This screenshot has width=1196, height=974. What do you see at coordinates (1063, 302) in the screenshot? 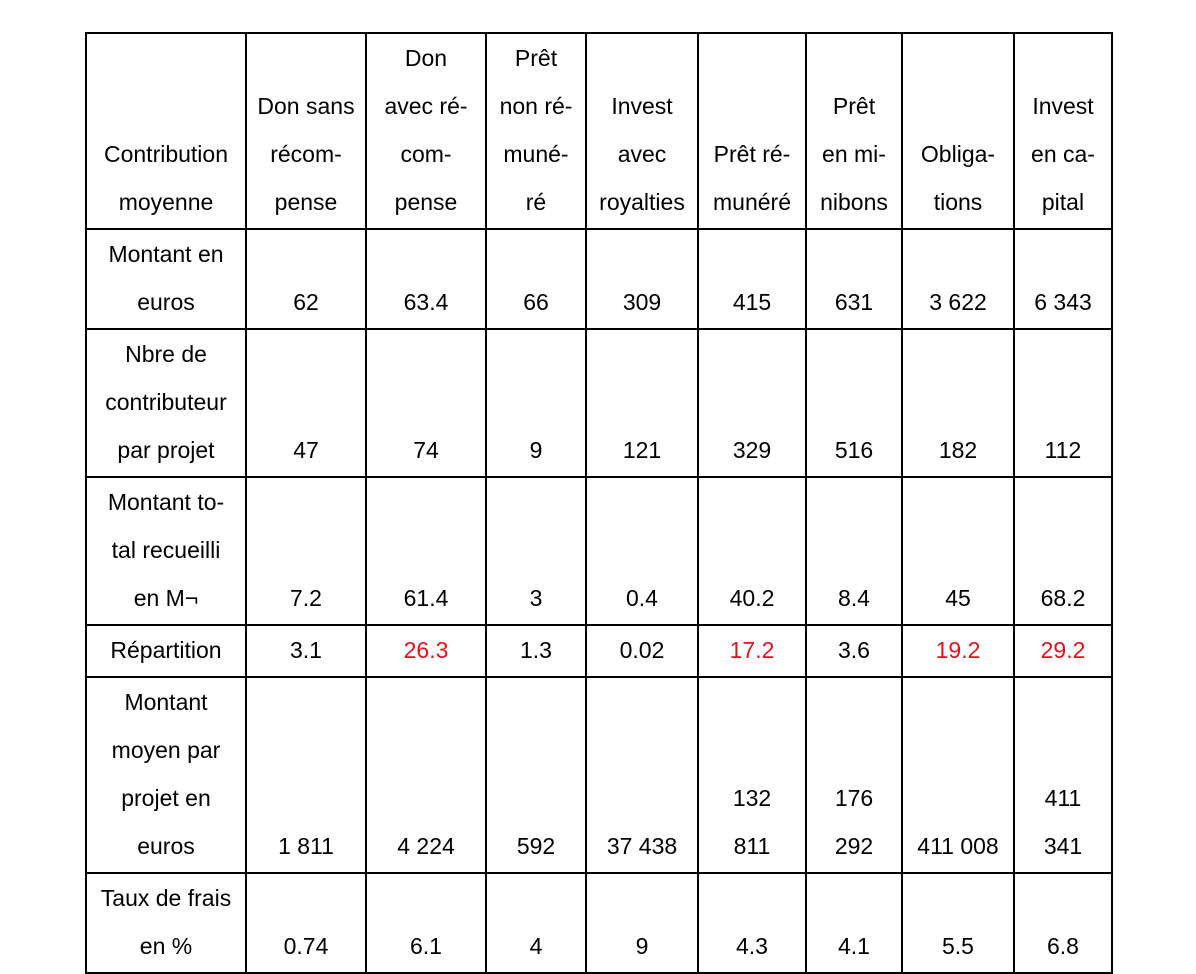
I see `cell-value: 6 343` at bounding box center [1063, 302].